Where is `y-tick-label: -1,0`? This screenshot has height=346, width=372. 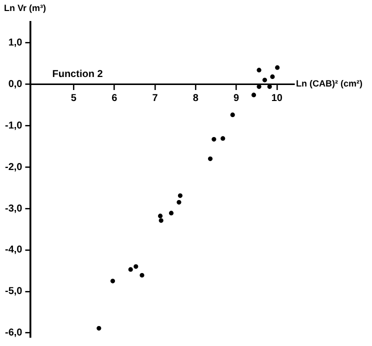 y-tick-label: -1,0 is located at coordinates (13, 126).